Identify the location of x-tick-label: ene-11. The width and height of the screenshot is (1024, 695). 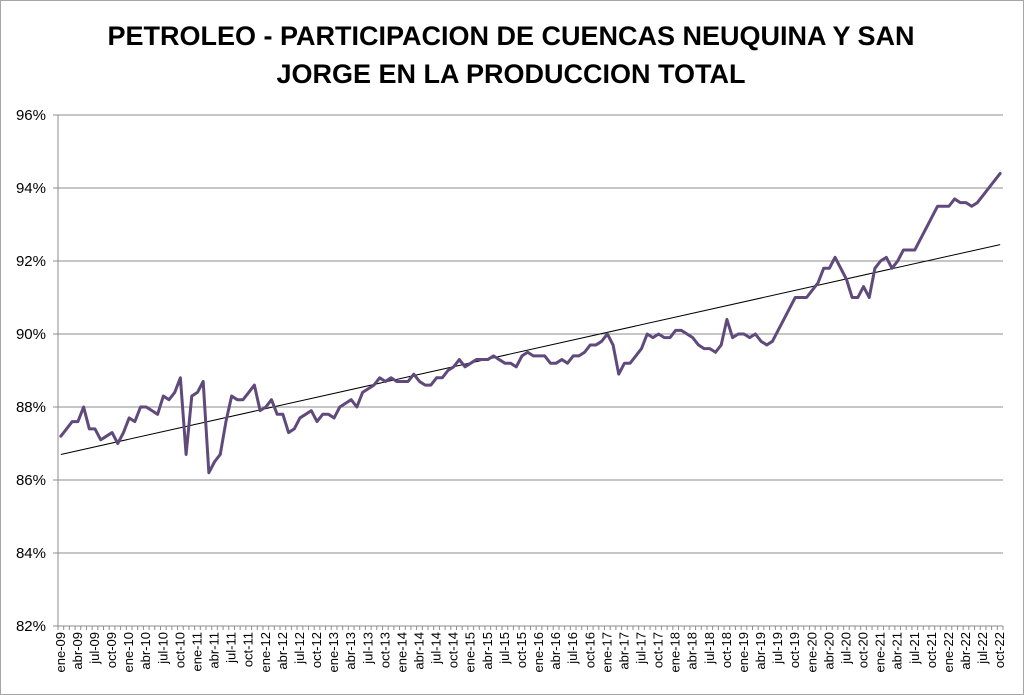
(196, 652).